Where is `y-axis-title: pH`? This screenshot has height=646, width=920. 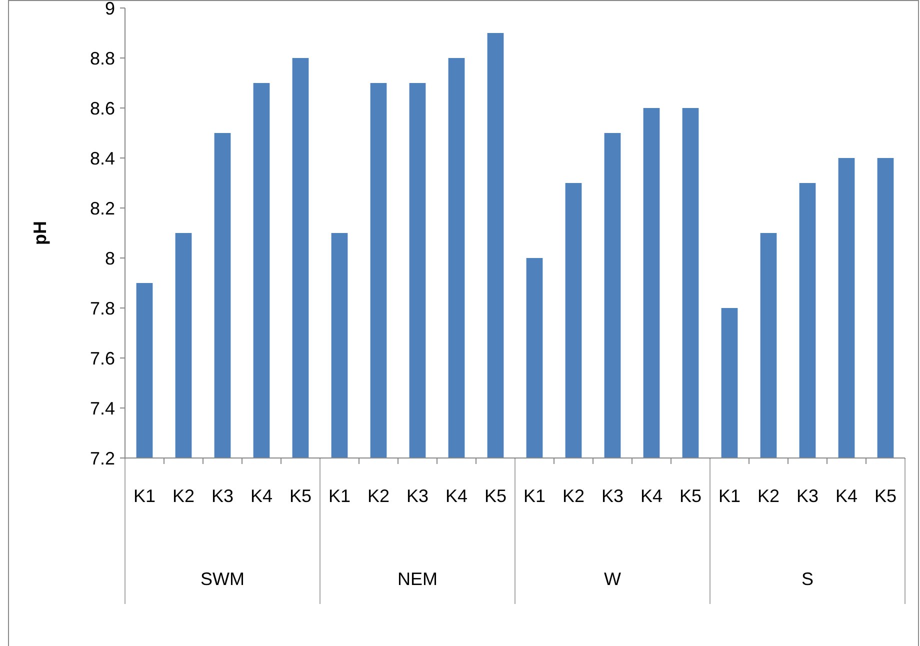
y-axis-title: pH is located at coordinates (40, 233).